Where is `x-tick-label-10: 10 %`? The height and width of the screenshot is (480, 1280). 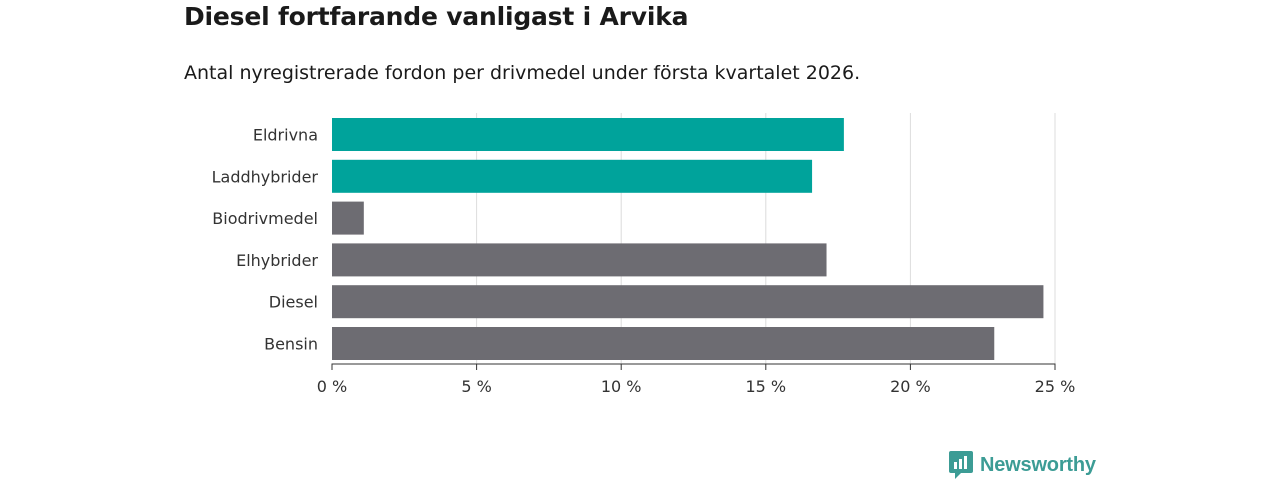 x-tick-label-10: 10 % is located at coordinates (621, 386).